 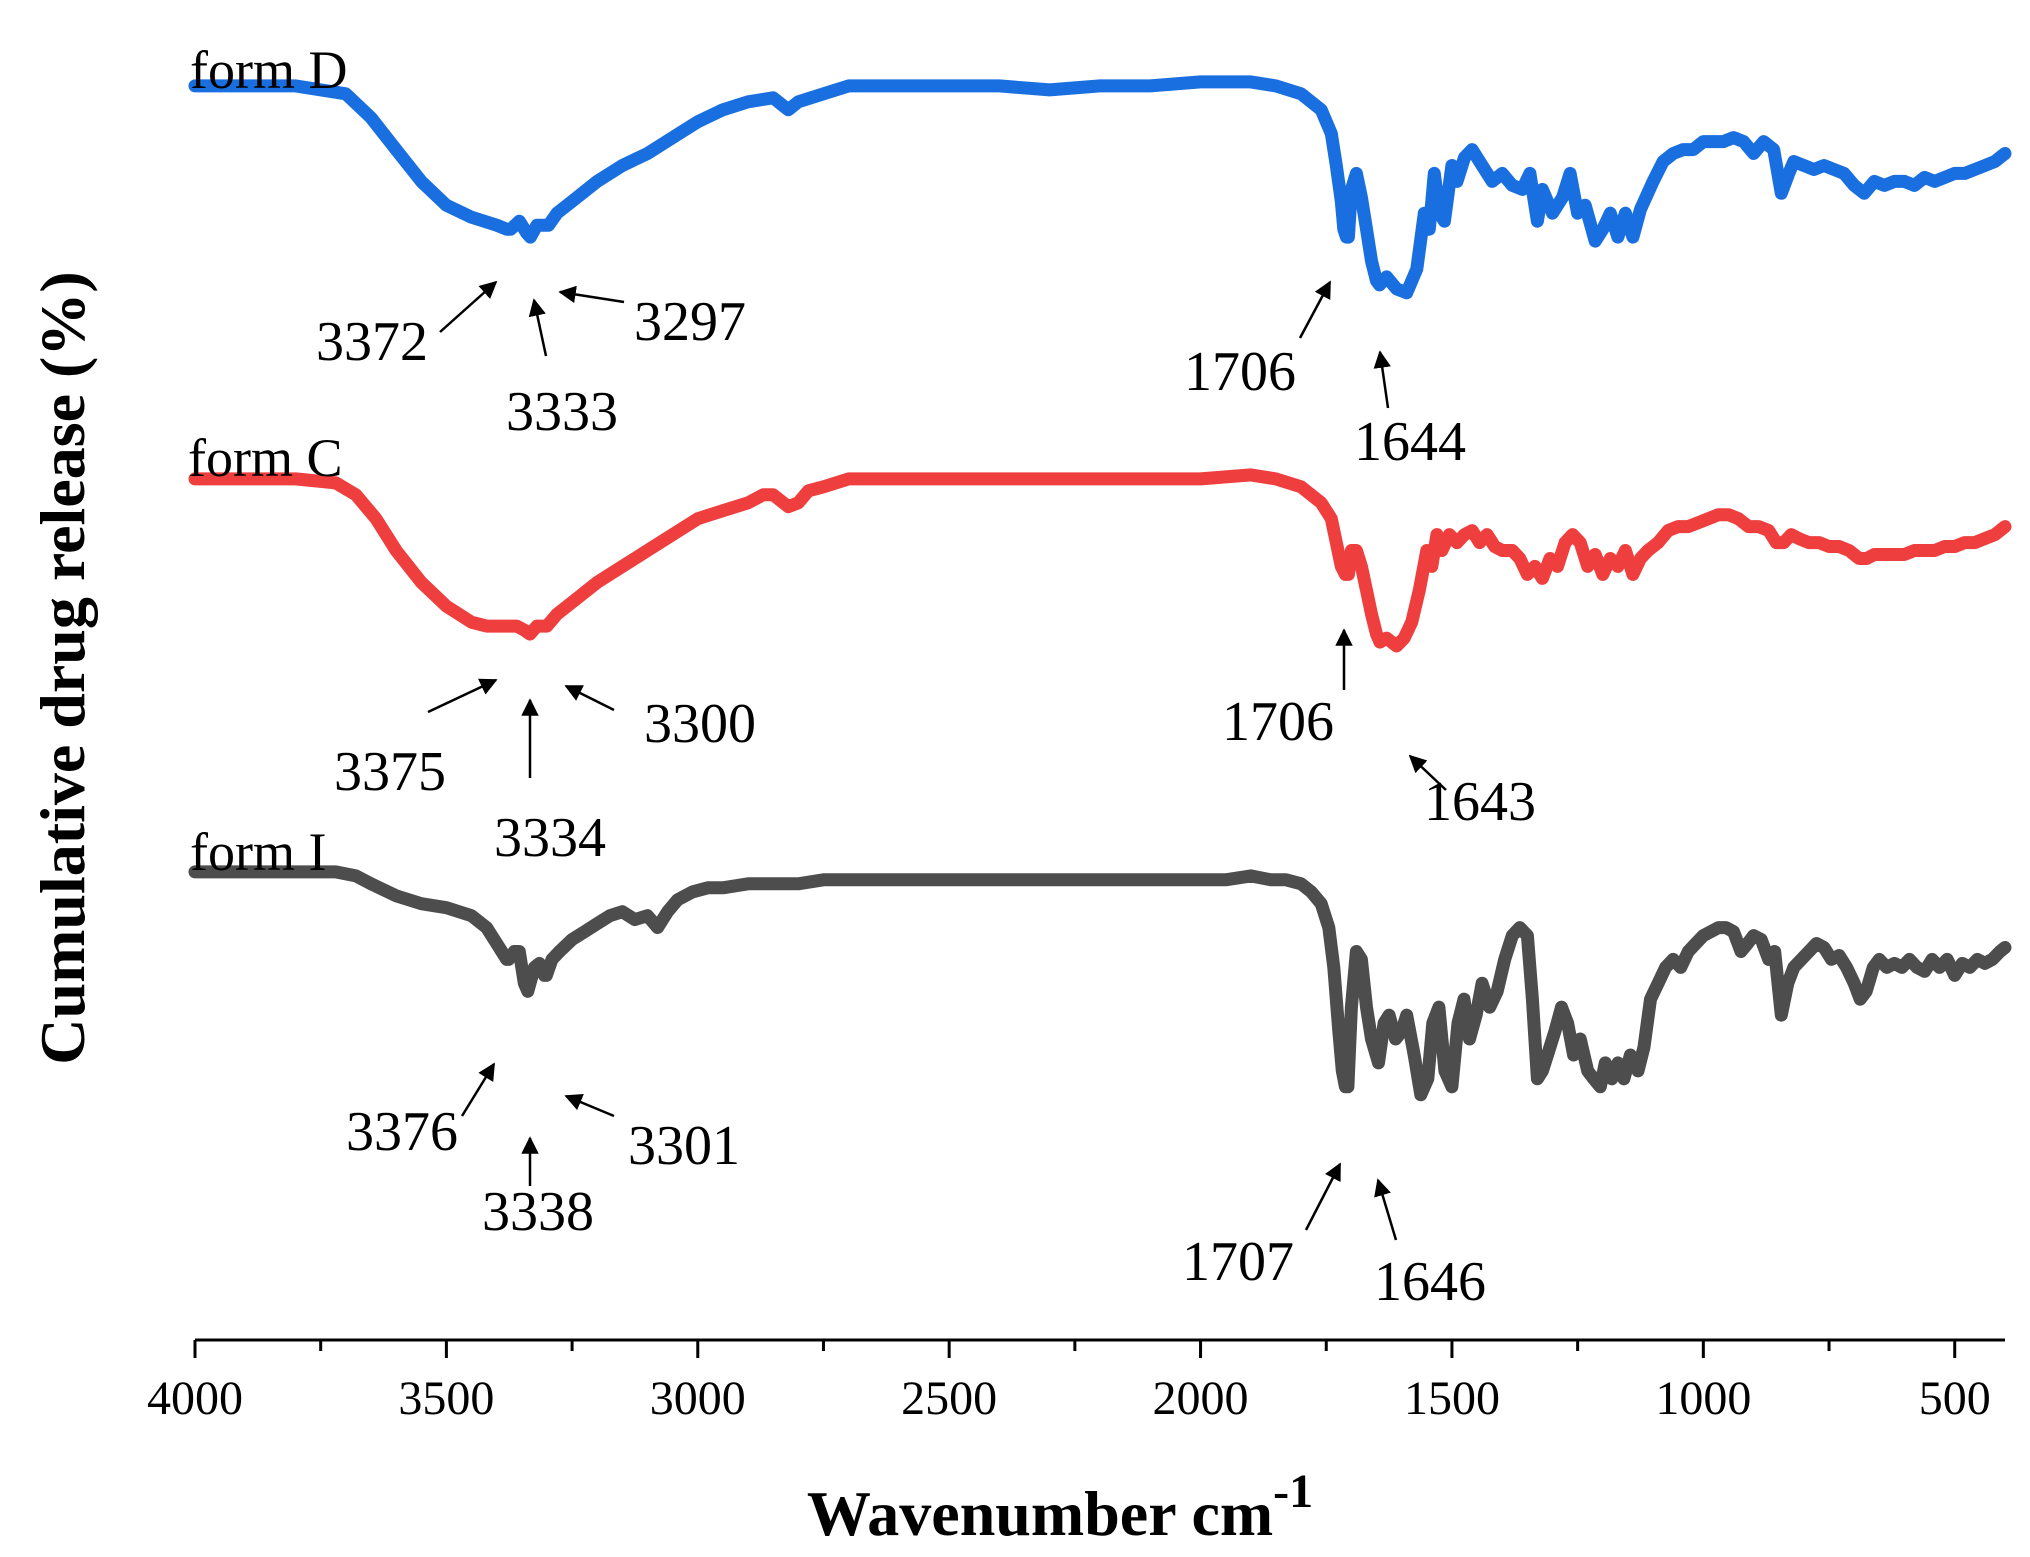 I want to click on peak-label: 3333, so click(x=562, y=412).